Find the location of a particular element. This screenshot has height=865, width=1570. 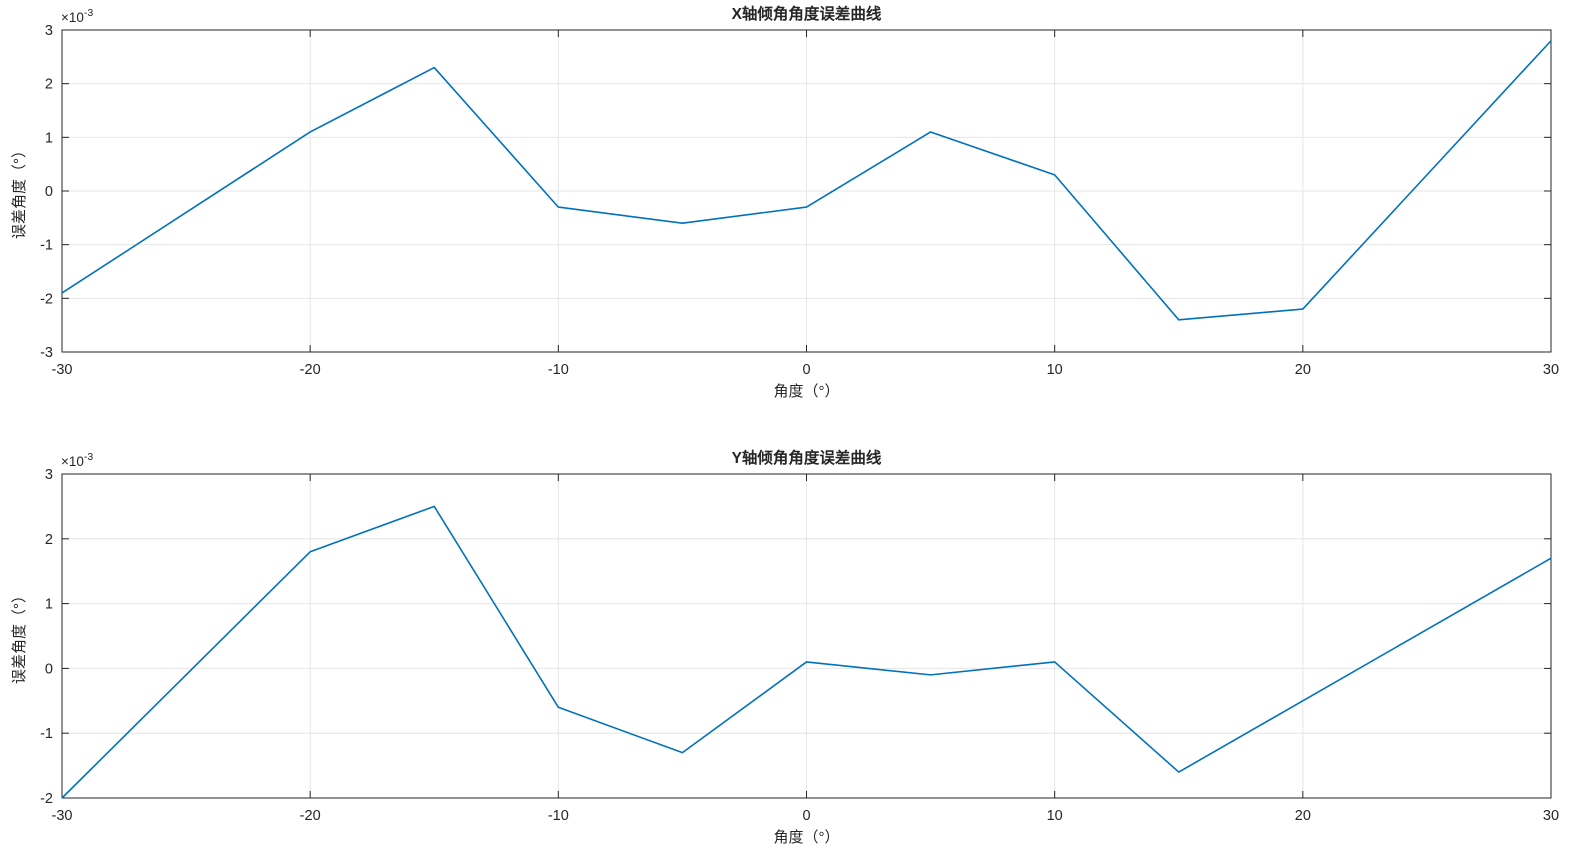

y-tick-label: -3 is located at coordinates (46, 353).